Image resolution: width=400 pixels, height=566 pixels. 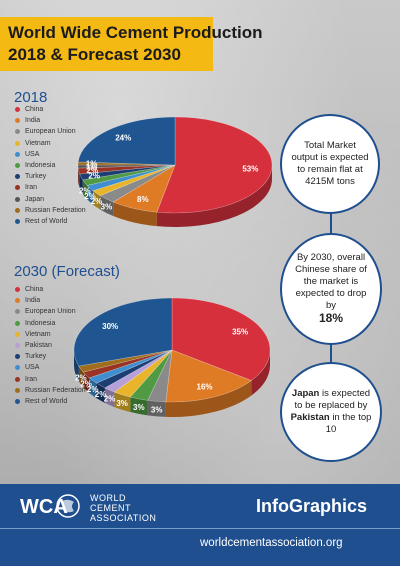 I want to click on callout-china-value: 18%, so click(x=331, y=318).